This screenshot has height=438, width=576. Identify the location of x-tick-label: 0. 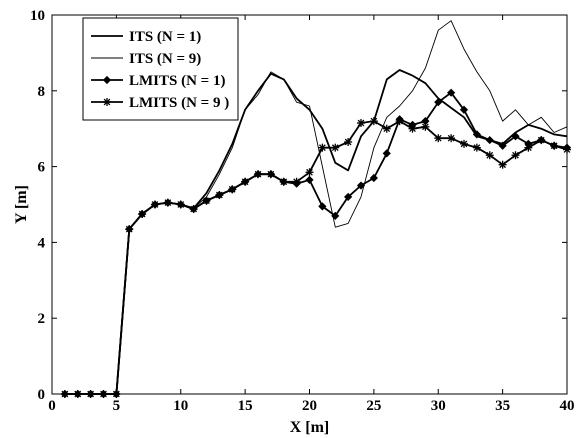
(52, 406).